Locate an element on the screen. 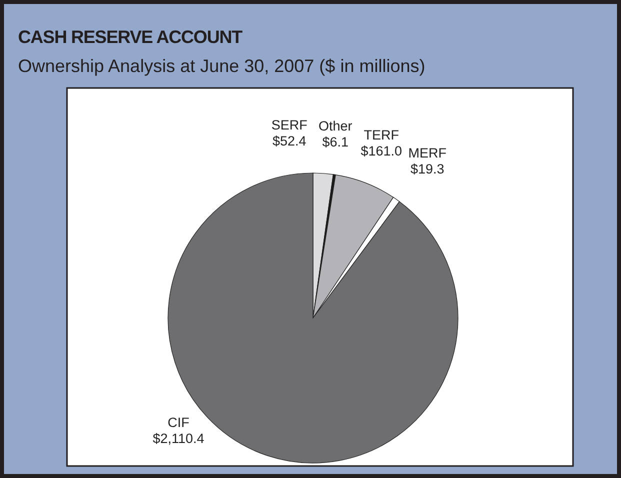  data-label: $161.0 is located at coordinates (381, 151).